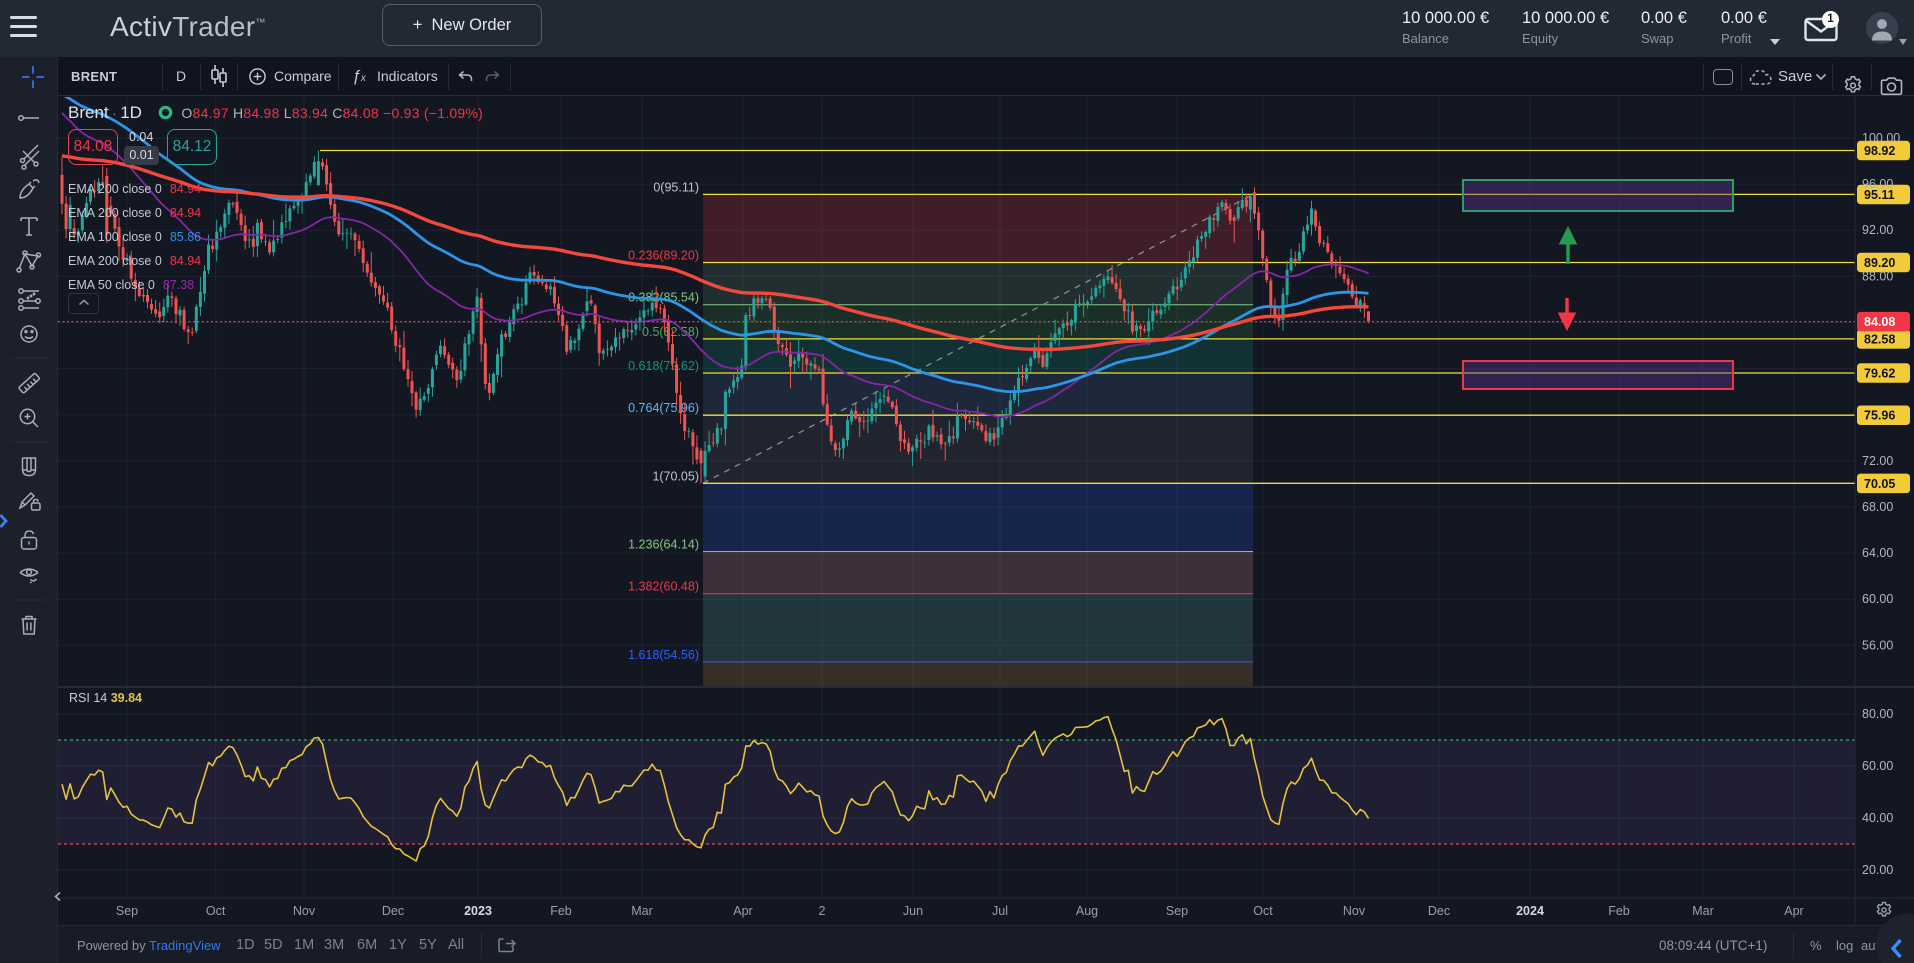 Image resolution: width=1914 pixels, height=963 pixels. I want to click on svg-text: 0.382(85.54), so click(663, 298).